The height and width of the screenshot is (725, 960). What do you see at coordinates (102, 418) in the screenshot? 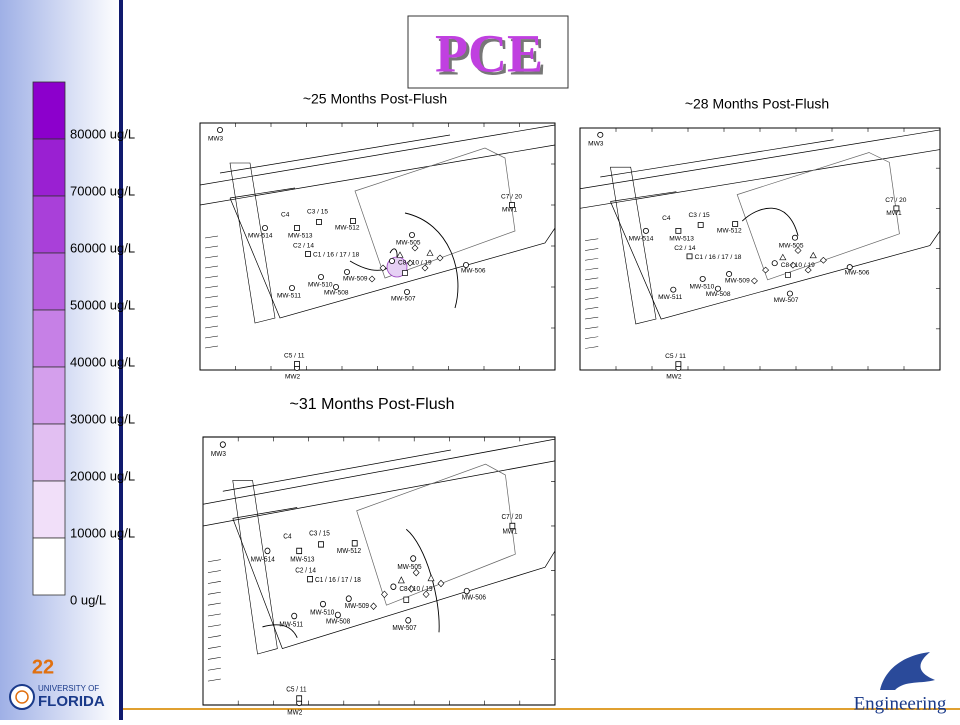
I see `legend-label: 30000 ug/L` at bounding box center [102, 418].